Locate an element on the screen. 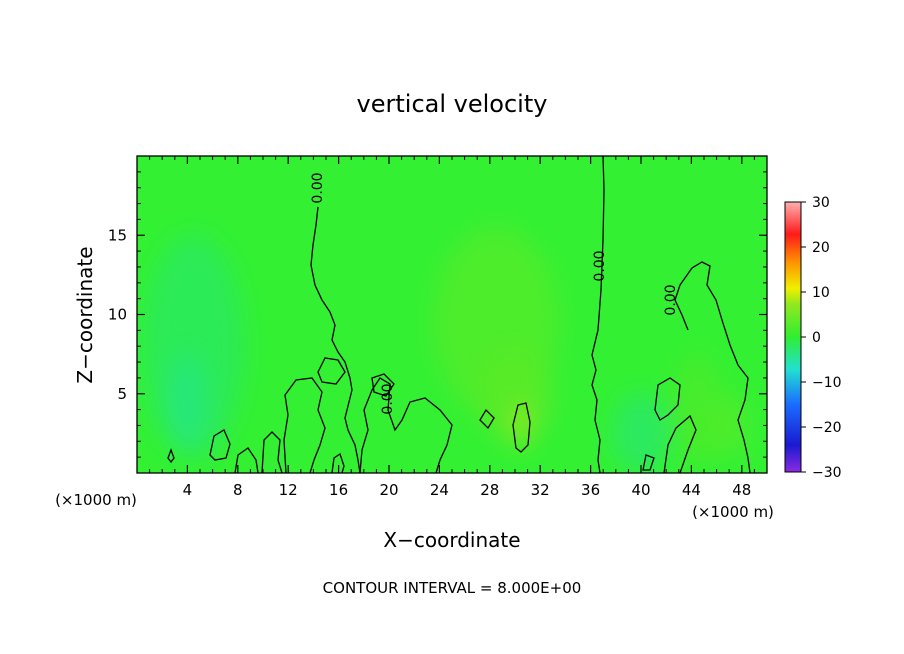 The height and width of the screenshot is (654, 904). colorbar-tick-label: −30 is located at coordinates (827, 473).